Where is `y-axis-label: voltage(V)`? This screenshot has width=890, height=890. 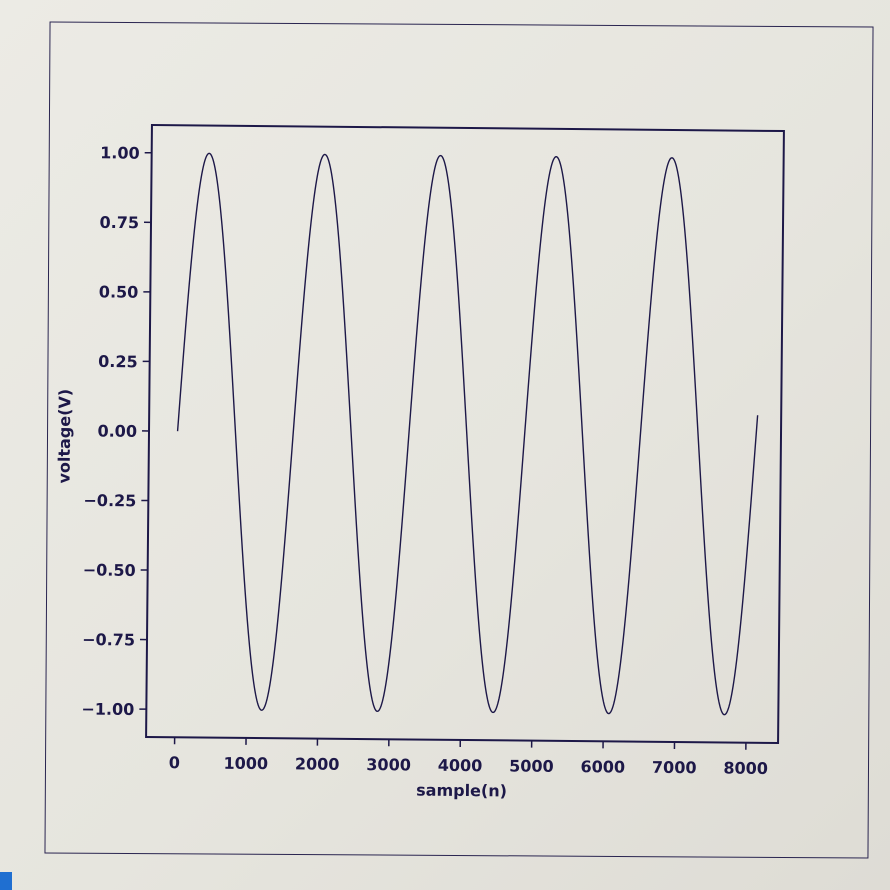
y-axis-label: voltage(V) is located at coordinates (65, 436).